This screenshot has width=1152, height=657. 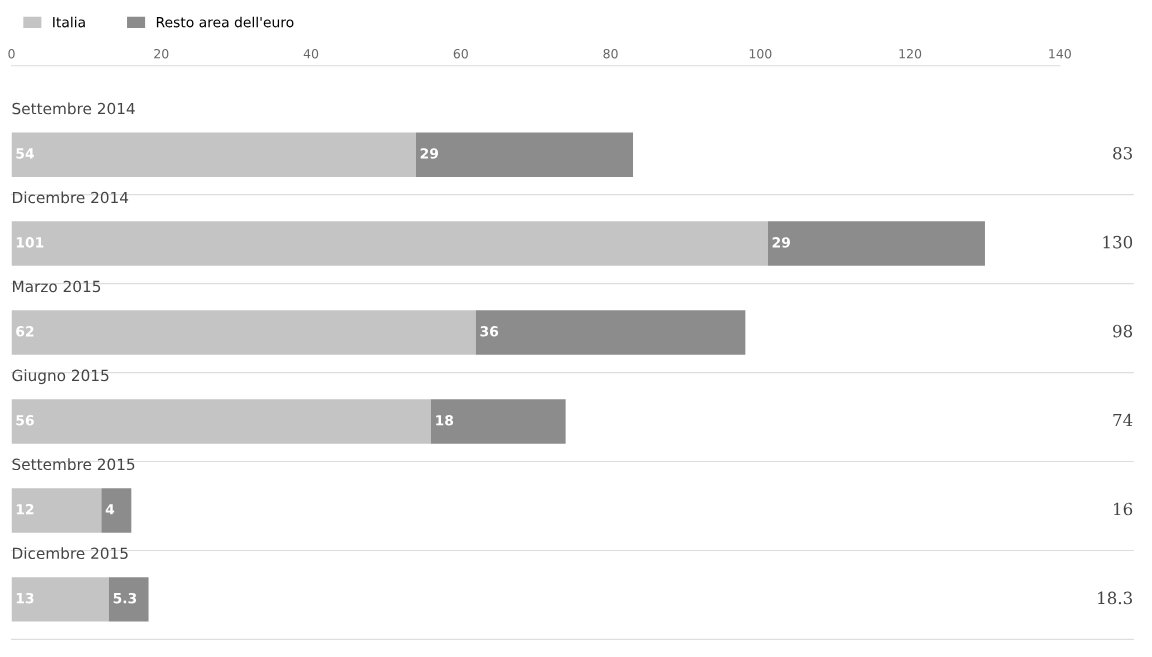 I want to click on data-label: 12, so click(x=25, y=509).